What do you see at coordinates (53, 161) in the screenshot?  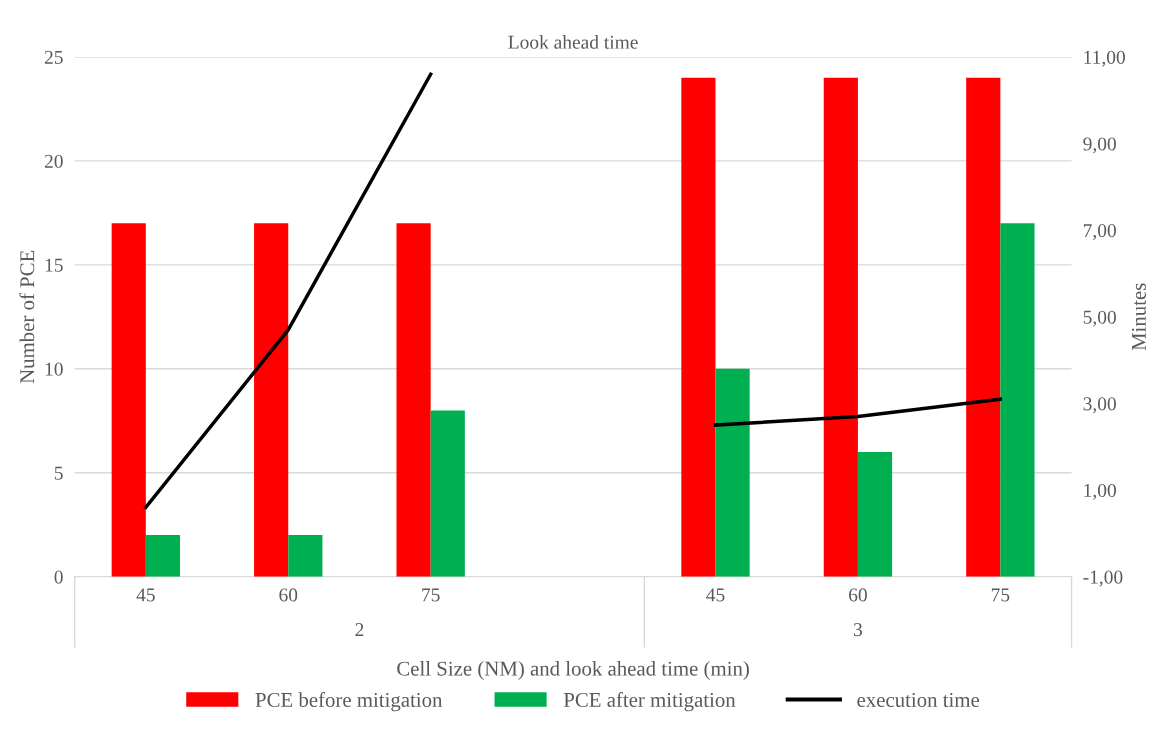 I see `y-tick-label: 20` at bounding box center [53, 161].